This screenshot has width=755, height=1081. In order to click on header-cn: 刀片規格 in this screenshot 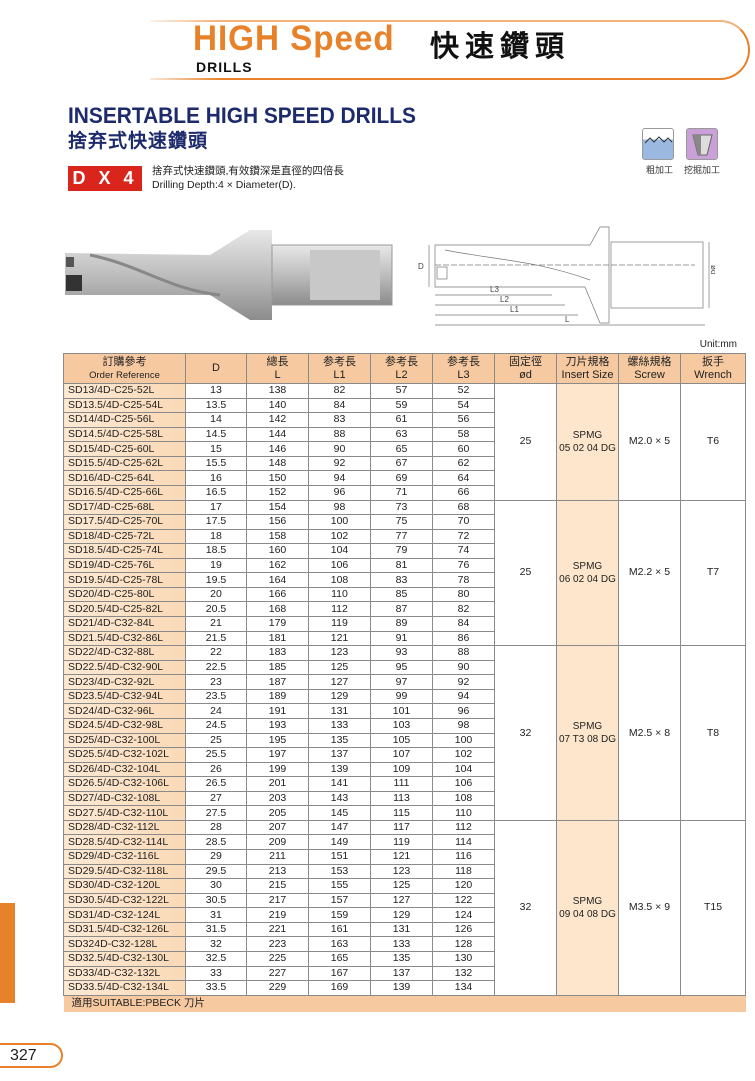, I will do `click(587, 361)`.